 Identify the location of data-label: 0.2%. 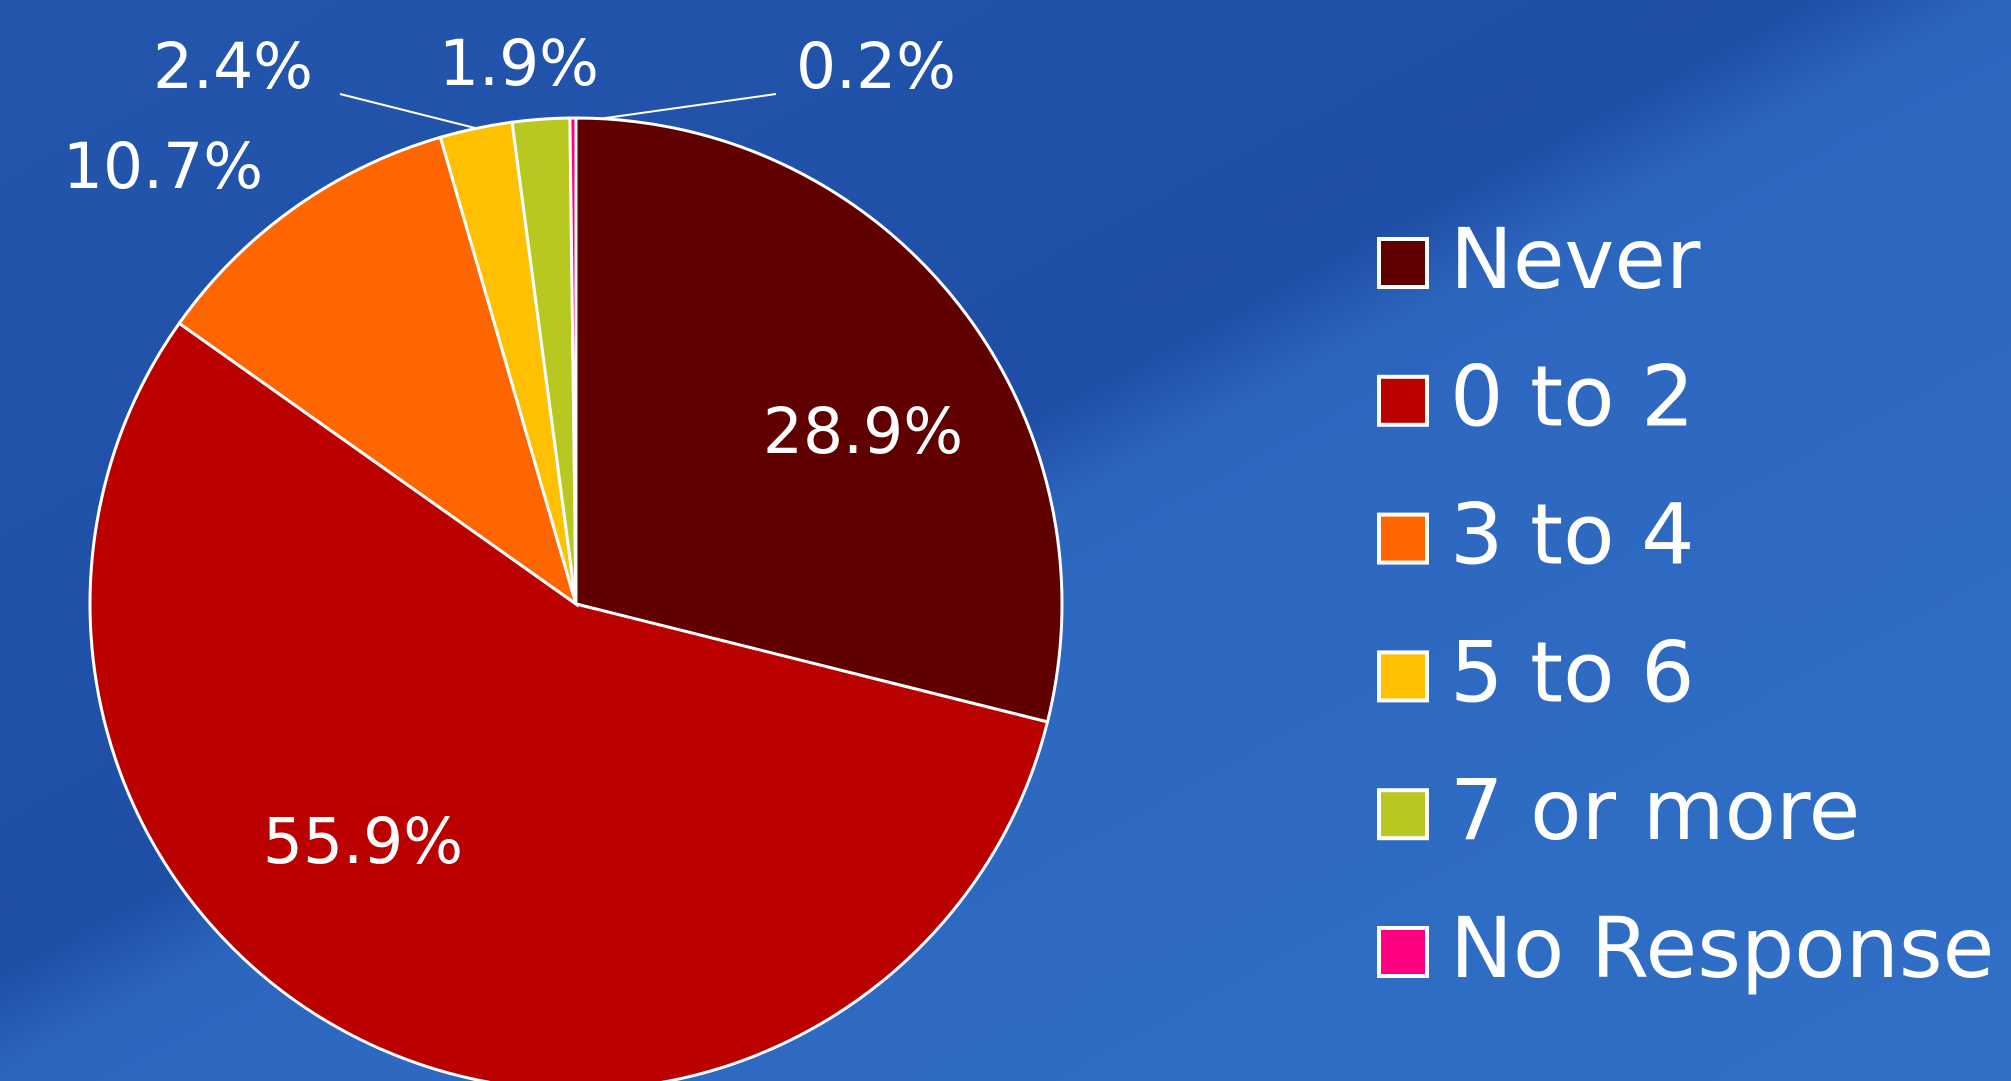
(876, 66).